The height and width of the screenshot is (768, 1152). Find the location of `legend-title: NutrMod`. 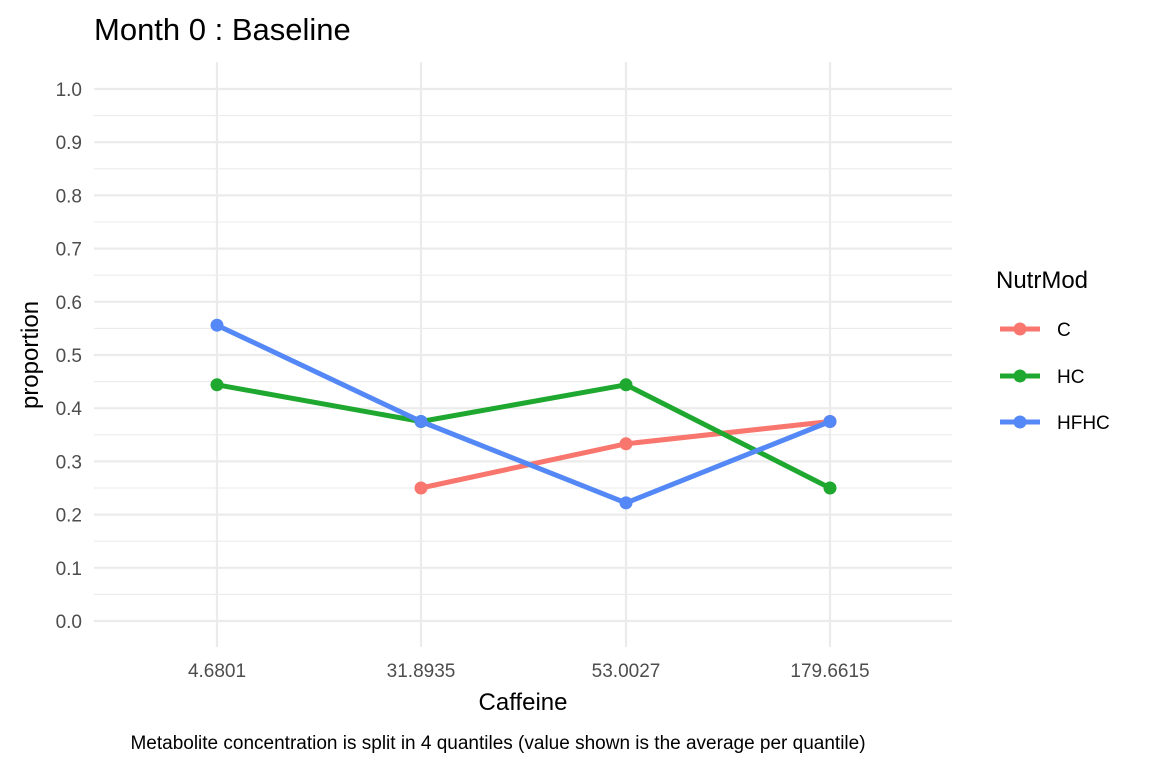

legend-title: NutrMod is located at coordinates (1042, 280).